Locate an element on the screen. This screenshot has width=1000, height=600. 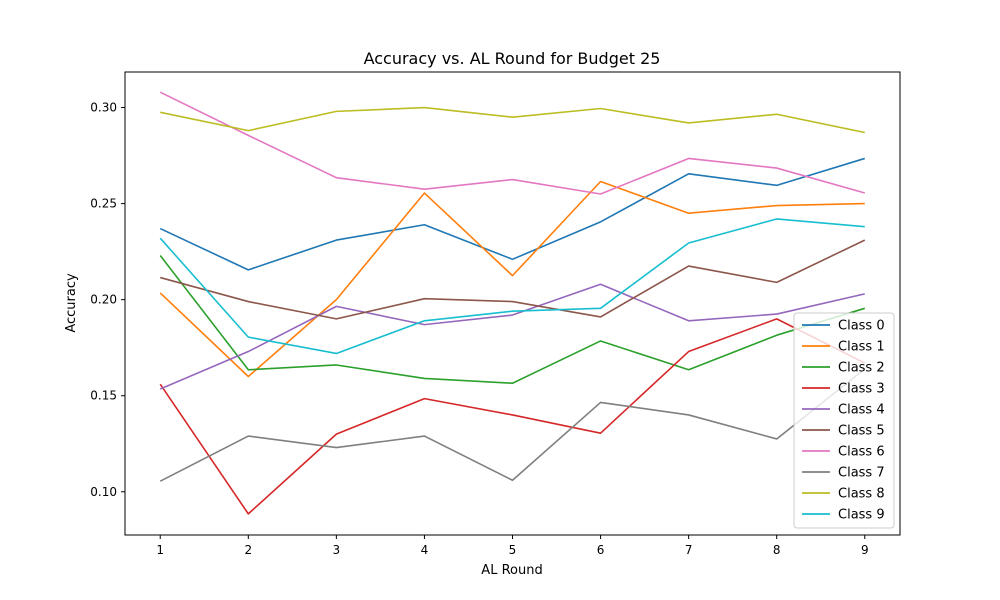
y-tick-label: 0.15 is located at coordinates (103, 396).